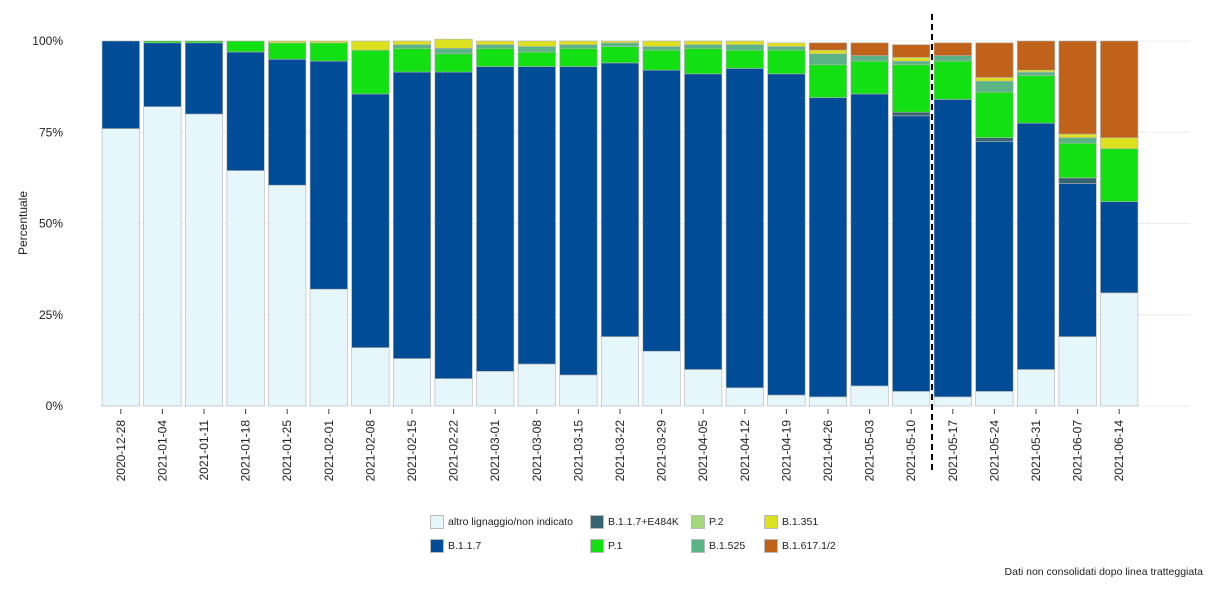  What do you see at coordinates (51, 224) in the screenshot?
I see `y-tick-label: 50%` at bounding box center [51, 224].